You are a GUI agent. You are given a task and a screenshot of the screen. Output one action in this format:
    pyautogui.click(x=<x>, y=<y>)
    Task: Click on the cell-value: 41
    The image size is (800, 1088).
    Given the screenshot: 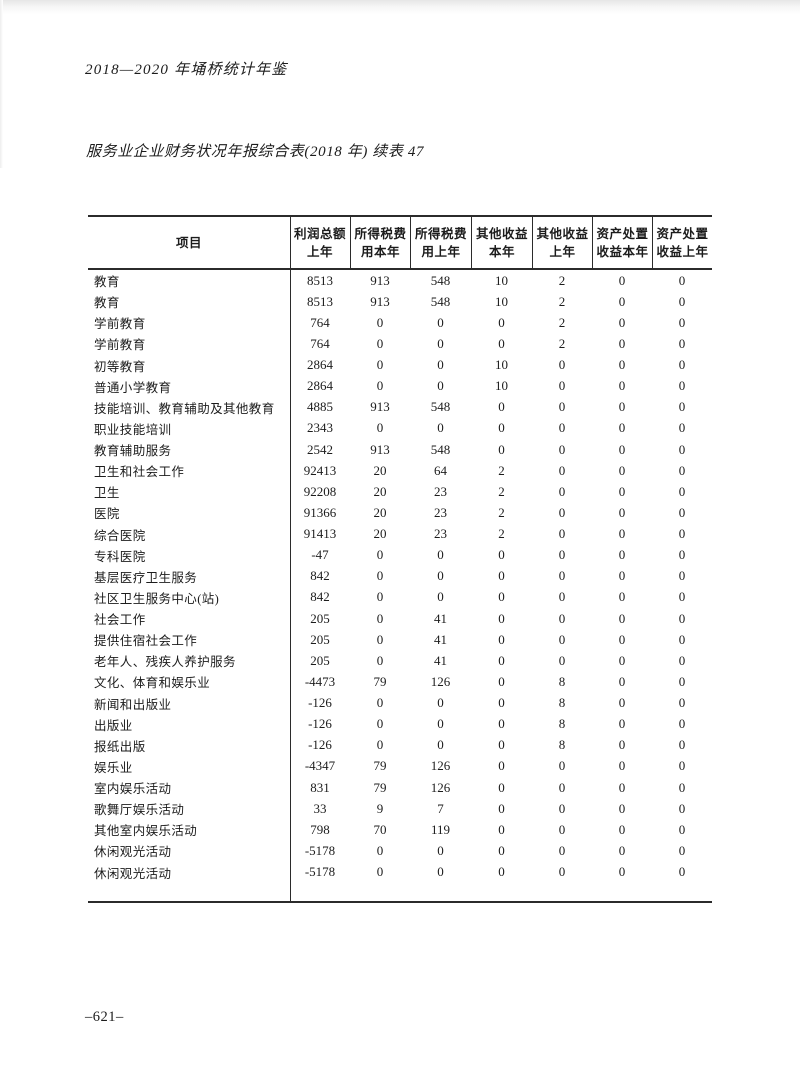 What is the action you would take?
    pyautogui.click(x=440, y=618)
    